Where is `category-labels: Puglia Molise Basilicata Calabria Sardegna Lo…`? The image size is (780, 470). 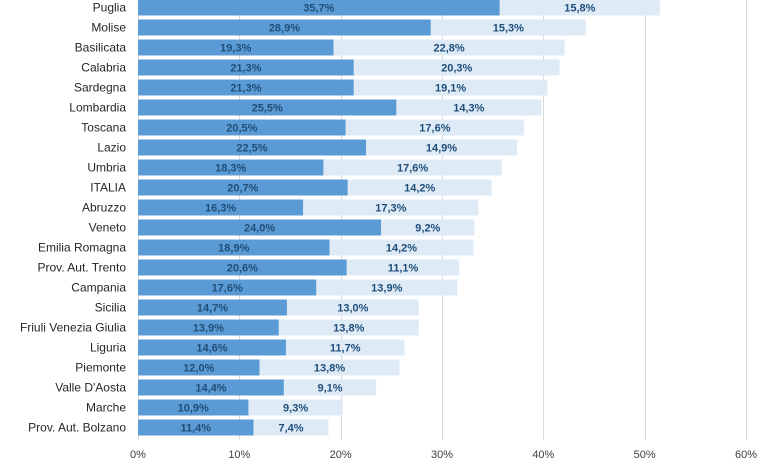 category-labels: Puglia Molise Basilicata Calabria Sardegna Lo… is located at coordinates (73, 218).